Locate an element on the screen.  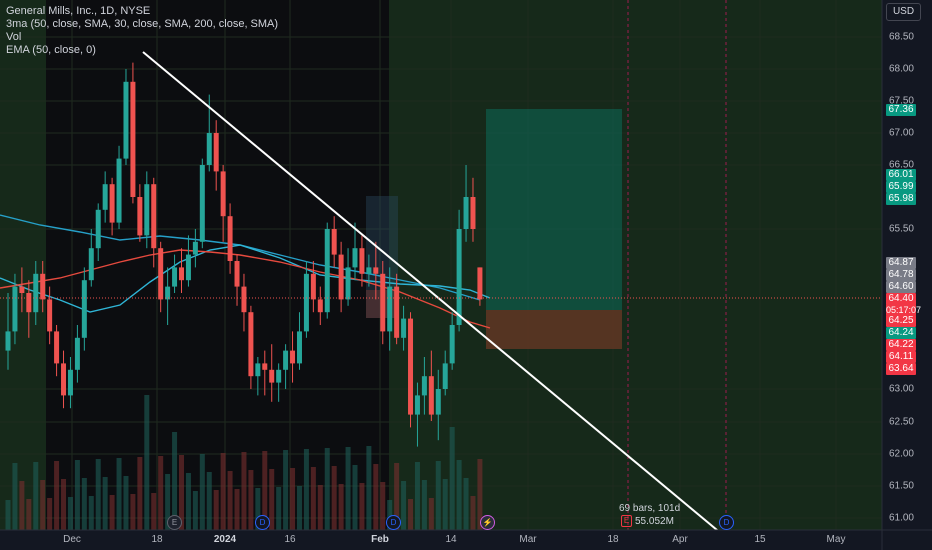
earnings-badge: E is located at coordinates (626, 521).